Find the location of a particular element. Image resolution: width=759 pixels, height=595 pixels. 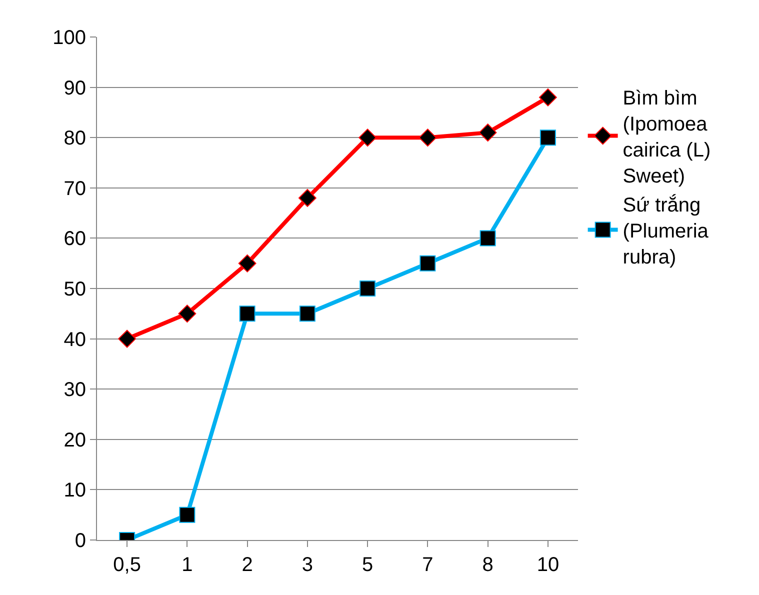

y-tick-label: 30 is located at coordinates (75, 390).